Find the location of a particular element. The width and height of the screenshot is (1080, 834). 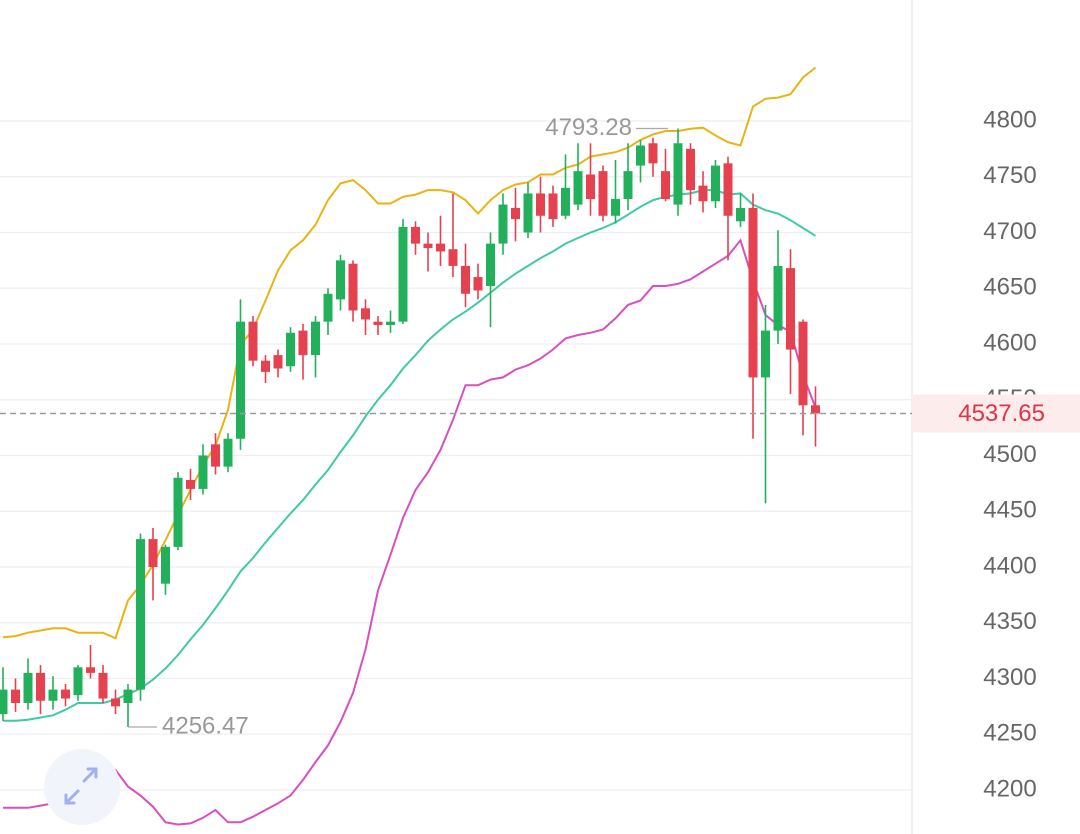

y-tick-label: 4500 is located at coordinates (1009, 454).